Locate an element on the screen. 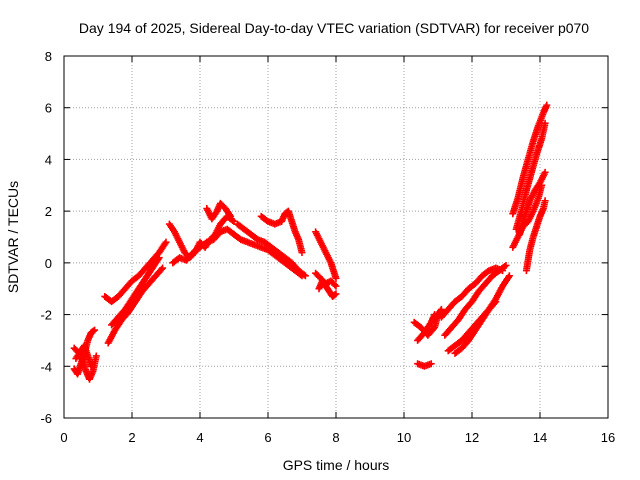 The height and width of the screenshot is (480, 640). x-tick-labels: 0 2 4 6 8 10 12 14 16 is located at coordinates (337, 437).